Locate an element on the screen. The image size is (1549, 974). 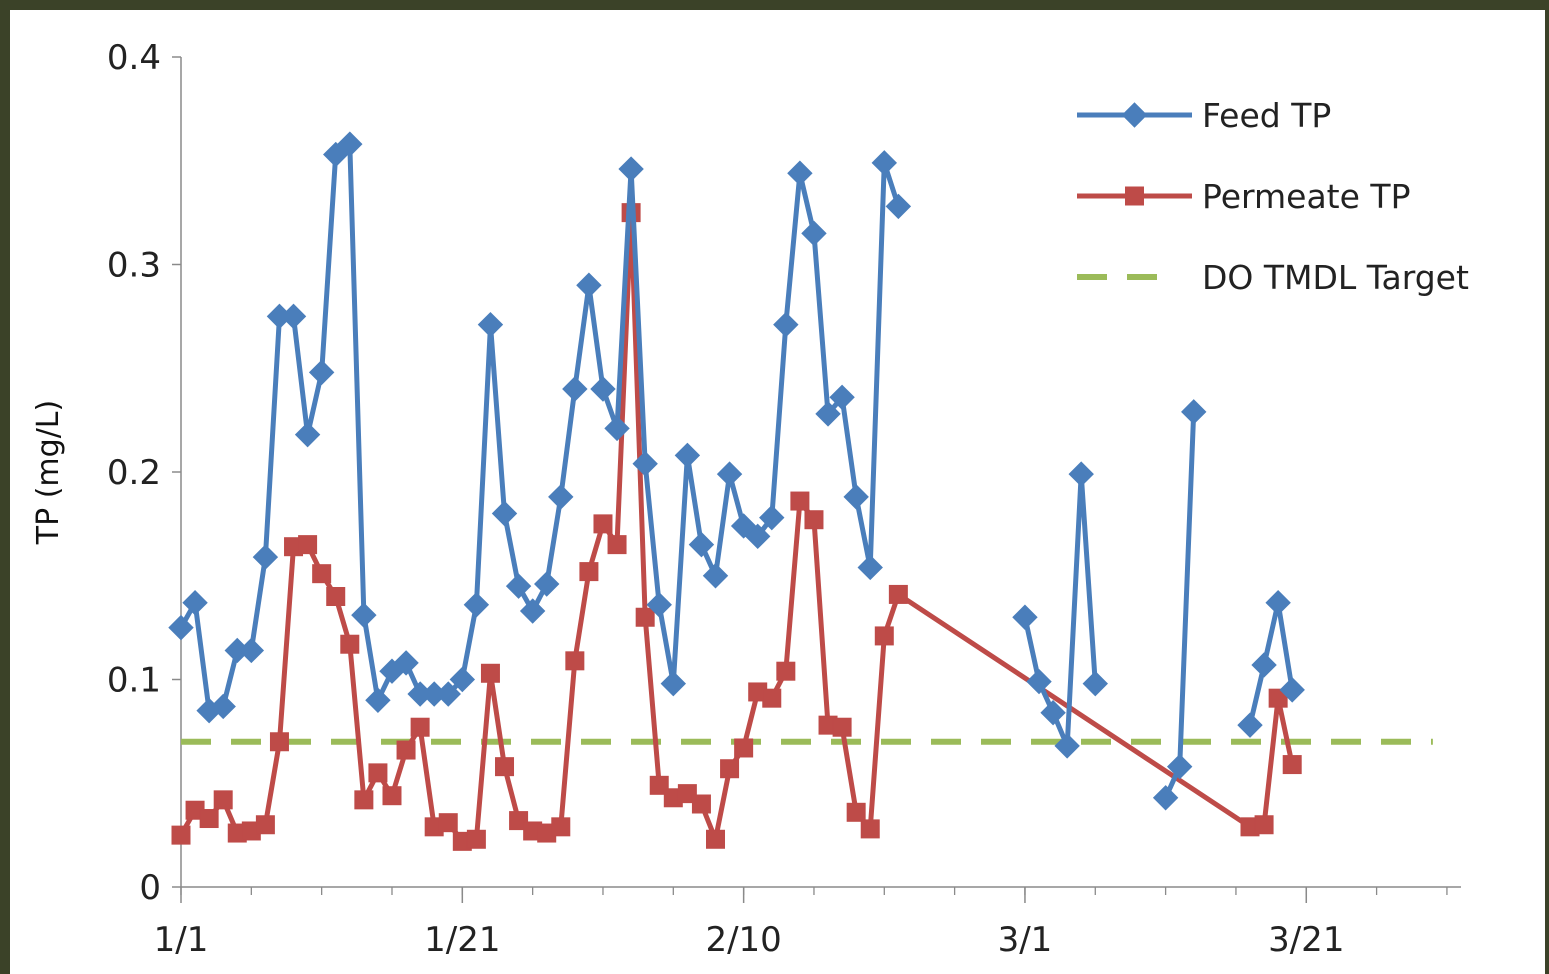
legend-marker is located at coordinates (1134, 115).